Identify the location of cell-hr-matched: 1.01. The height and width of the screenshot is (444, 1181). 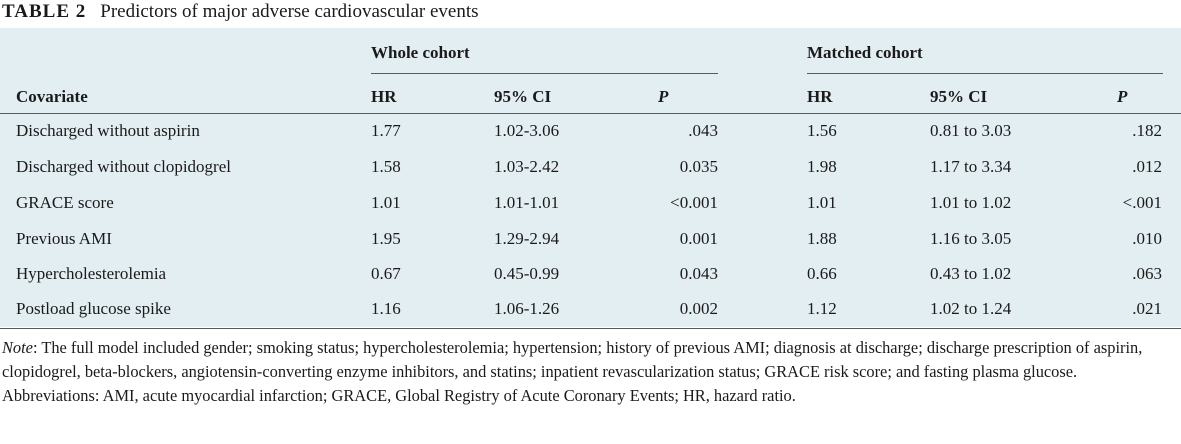
(822, 202).